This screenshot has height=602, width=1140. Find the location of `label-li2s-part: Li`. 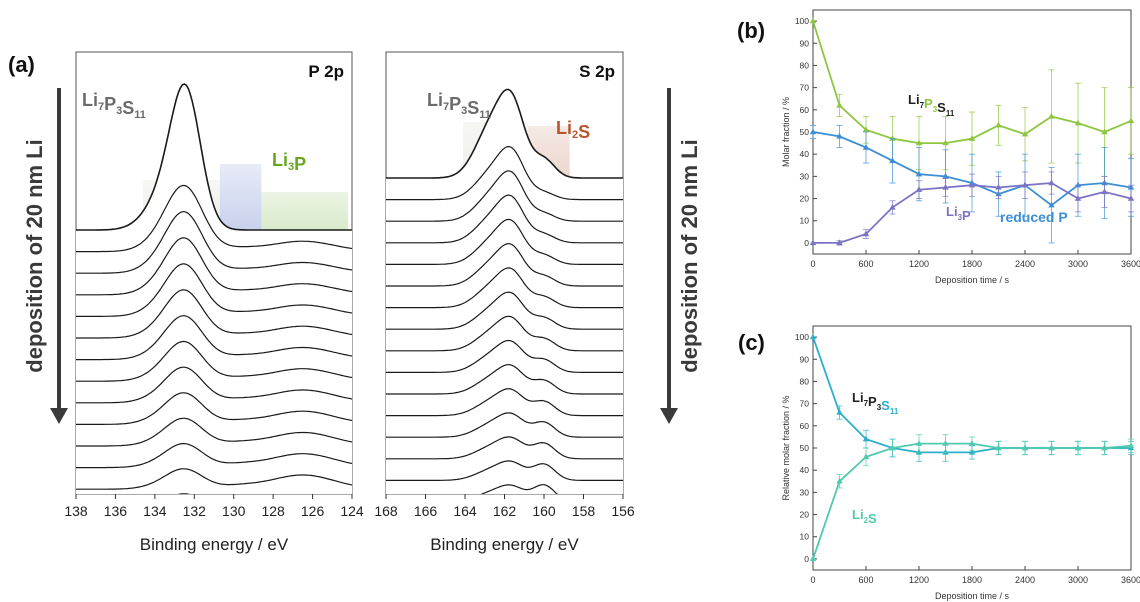

label-li2s-part: Li is located at coordinates (858, 514).